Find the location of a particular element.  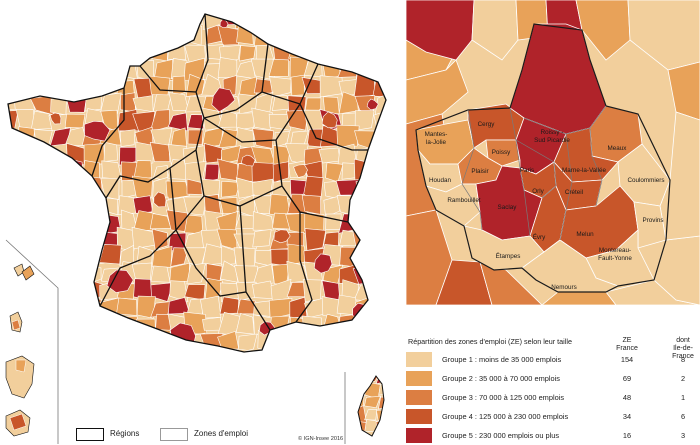

guadeloupe is located at coordinates (24, 272).